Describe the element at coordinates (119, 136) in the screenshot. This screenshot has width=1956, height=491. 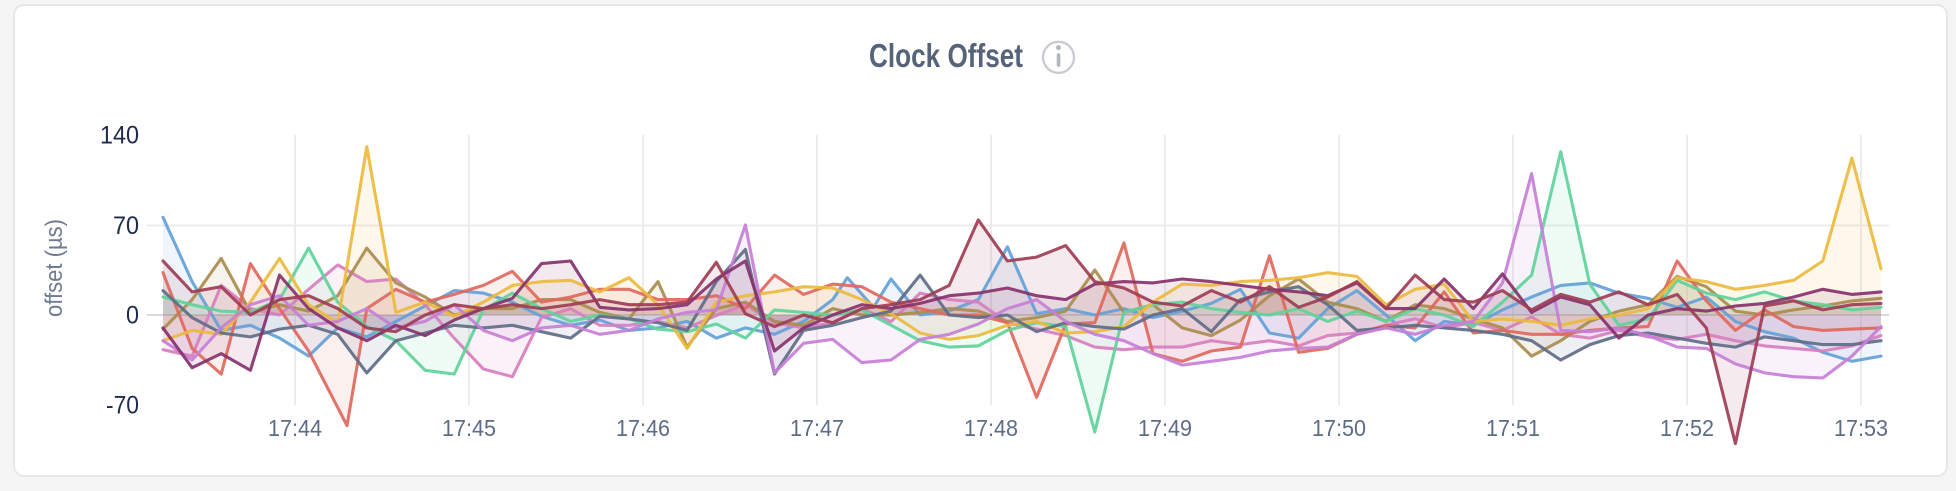
I see `svg-text: 140` at that location.